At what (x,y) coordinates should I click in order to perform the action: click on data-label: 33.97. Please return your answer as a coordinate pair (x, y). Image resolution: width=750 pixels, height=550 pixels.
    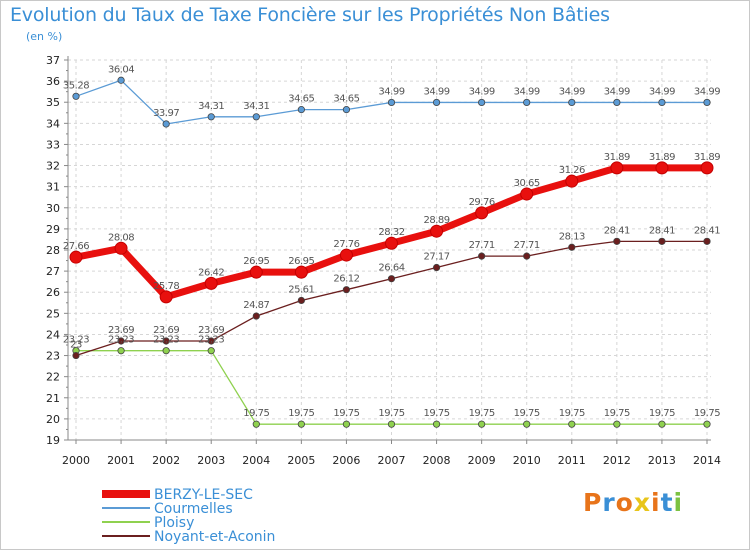
    Looking at the image, I should click on (166, 113).